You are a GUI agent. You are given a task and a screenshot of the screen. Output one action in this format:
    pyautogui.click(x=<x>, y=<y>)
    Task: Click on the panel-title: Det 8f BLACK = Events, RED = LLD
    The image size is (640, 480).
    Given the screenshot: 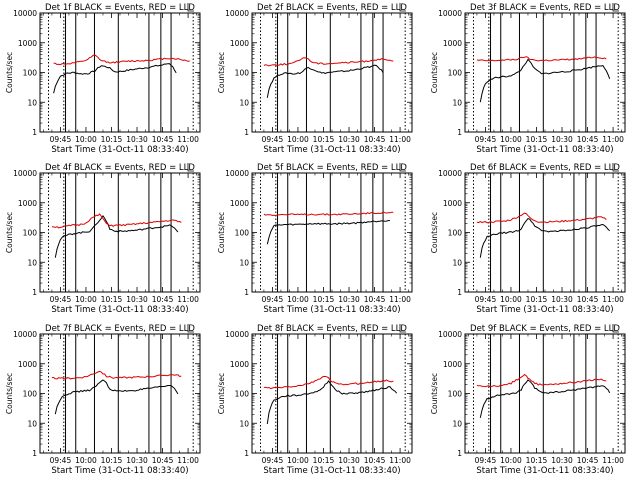 What is the action you would take?
    pyautogui.click(x=332, y=329)
    